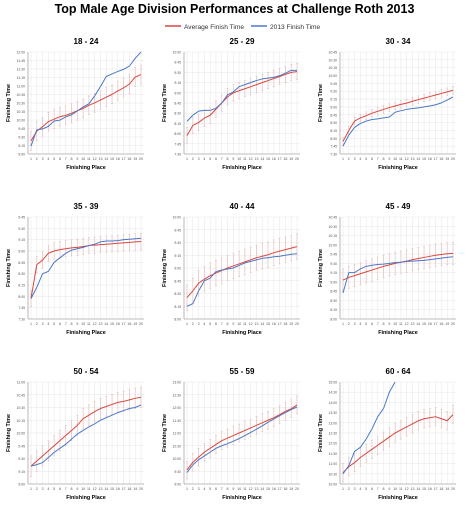 Image resolution: width=469 pixels, height=530 pixels. I want to click on y-tick-label: 12:00, so click(21, 53).